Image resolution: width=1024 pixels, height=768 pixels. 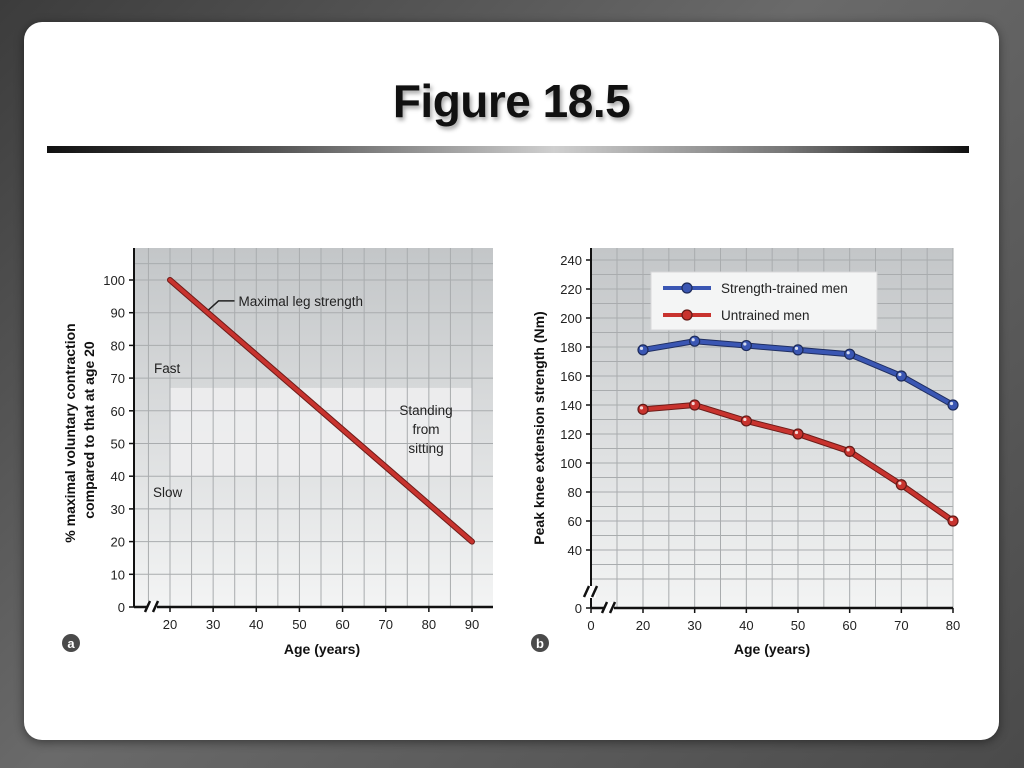 I want to click on x-tick-label-a: 60, so click(x=342, y=624).